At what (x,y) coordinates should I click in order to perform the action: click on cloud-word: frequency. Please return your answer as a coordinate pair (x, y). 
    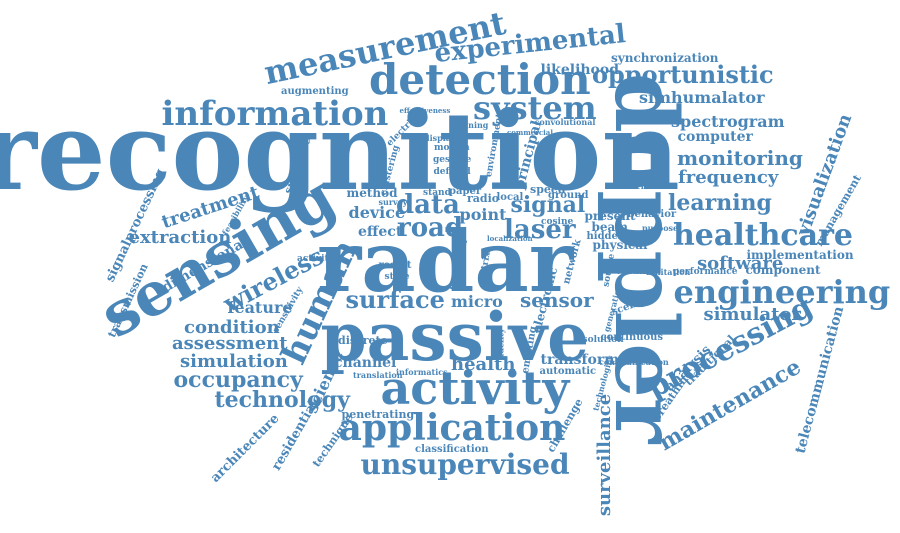
    Looking at the image, I should click on (728, 177).